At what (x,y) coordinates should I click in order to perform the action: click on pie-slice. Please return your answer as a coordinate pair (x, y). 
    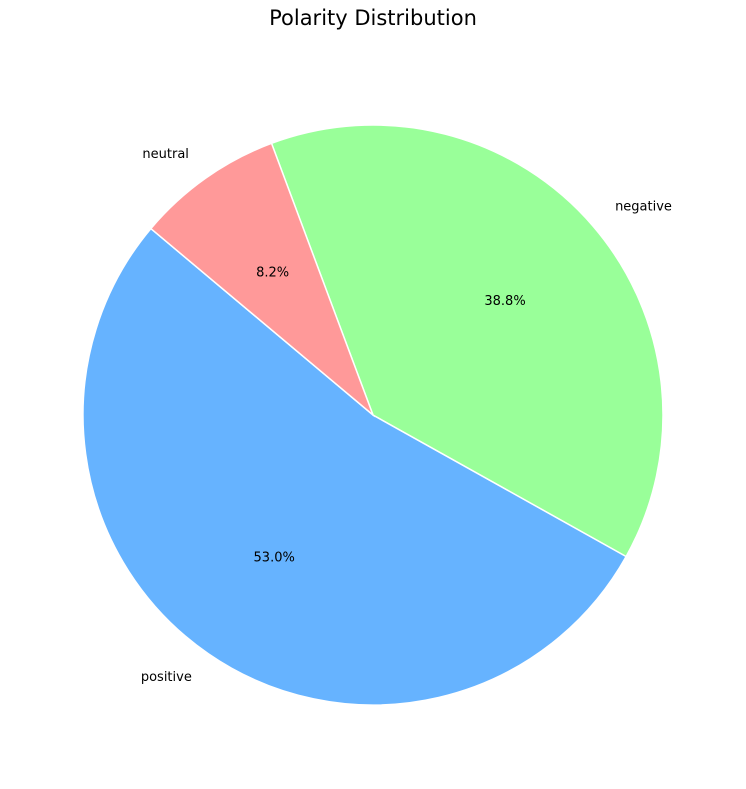
    Looking at the image, I should click on (262, 280).